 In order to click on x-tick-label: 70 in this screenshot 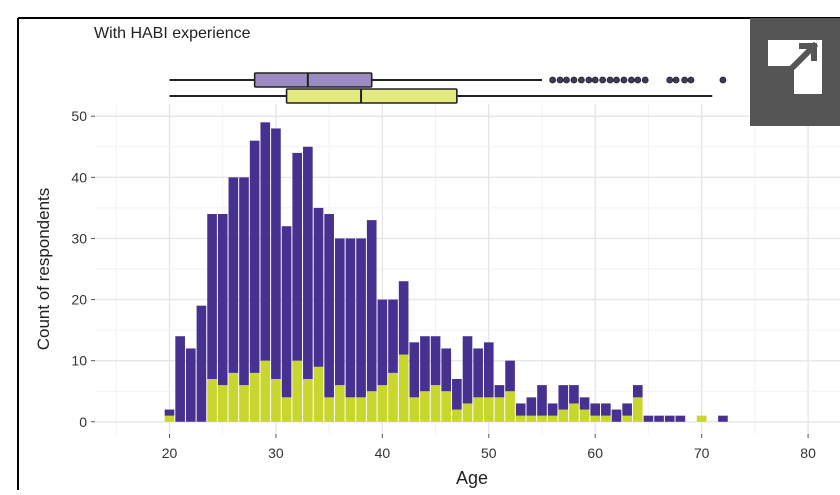, I will do `click(702, 453)`.